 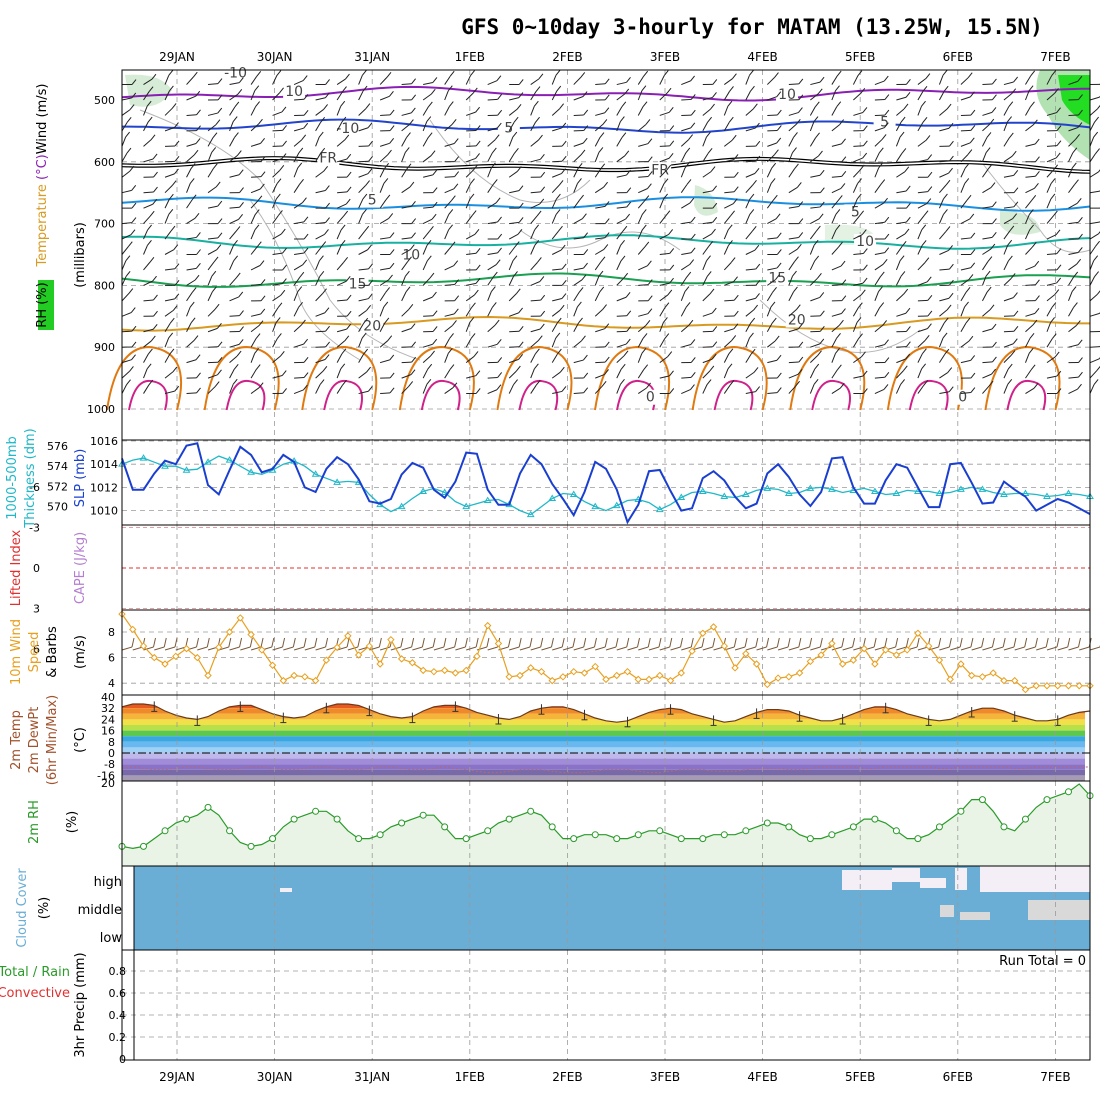 What do you see at coordinates (34, 652) in the screenshot?
I see `wind-ylabel-speed-part: Speed` at bounding box center [34, 652].